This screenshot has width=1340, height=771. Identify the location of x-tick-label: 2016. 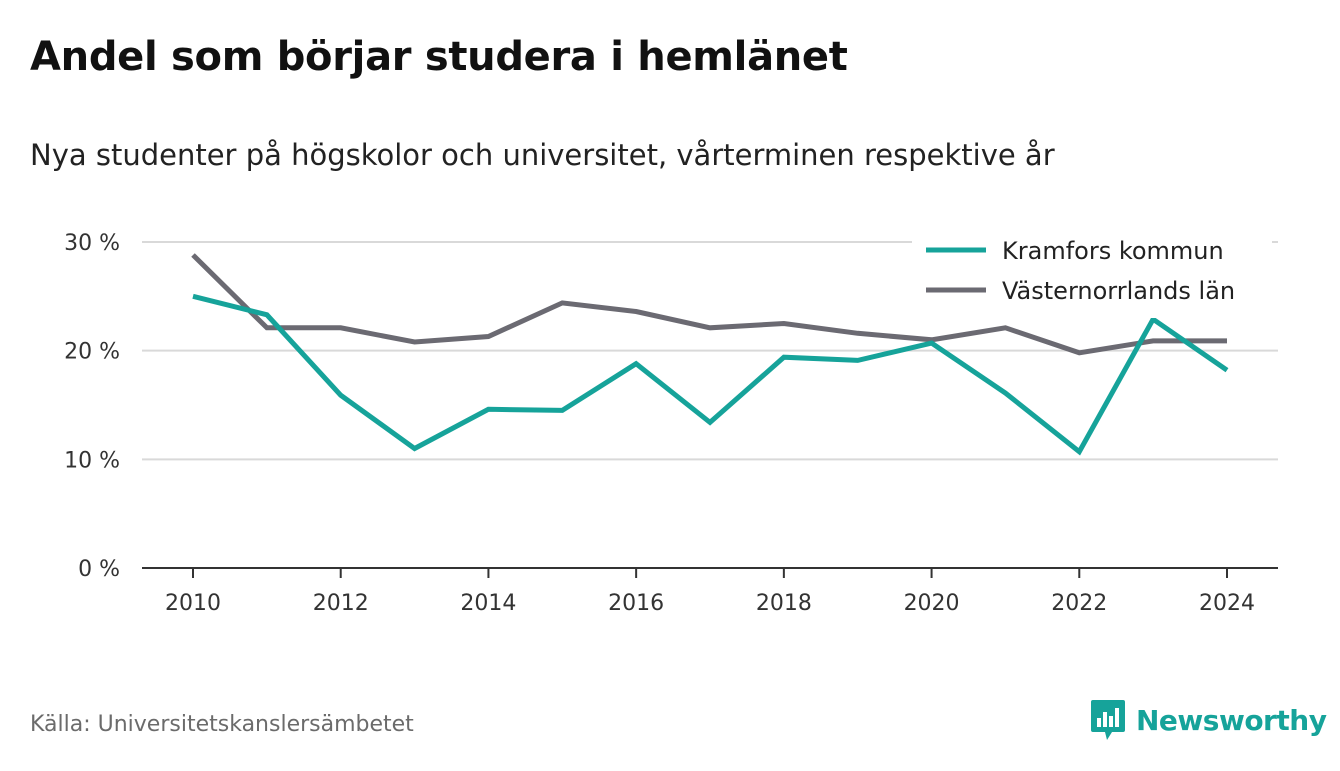
(636, 603).